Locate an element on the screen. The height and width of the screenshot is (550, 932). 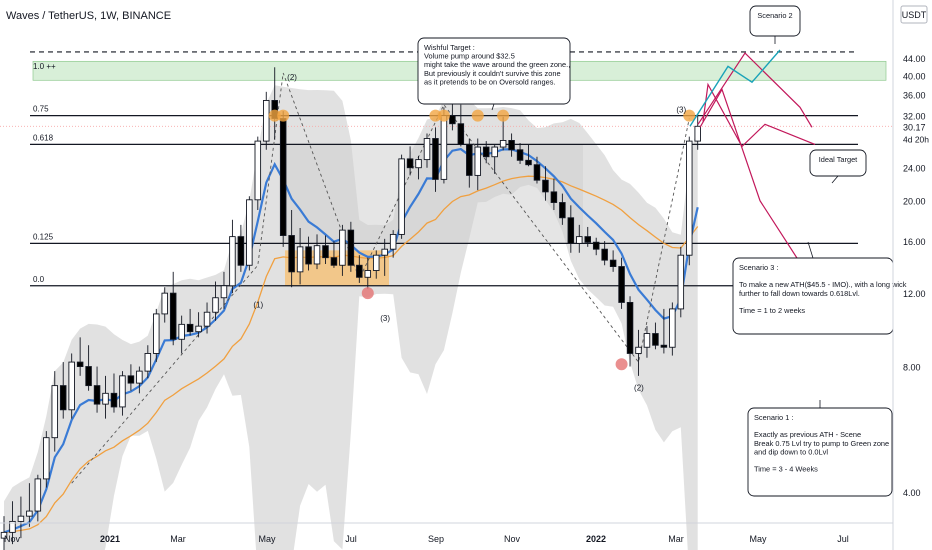
note-line: Scenario 3 : is located at coordinates (758, 267).